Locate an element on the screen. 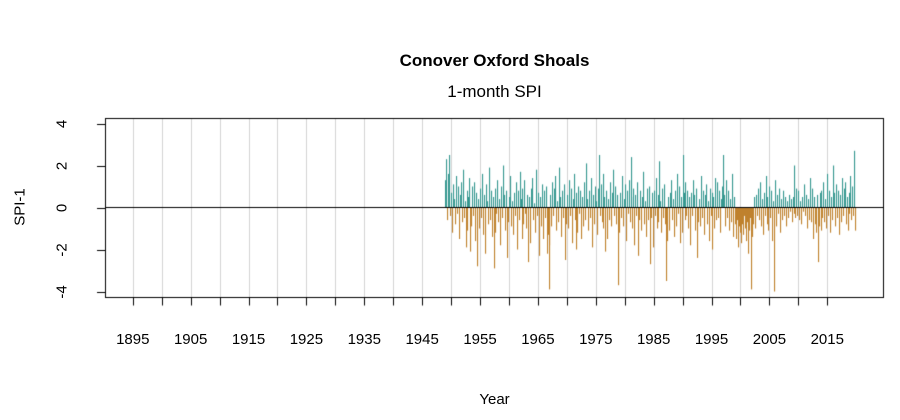 This screenshot has height=420, width=900. y-tick-label: 0 is located at coordinates (62, 207).